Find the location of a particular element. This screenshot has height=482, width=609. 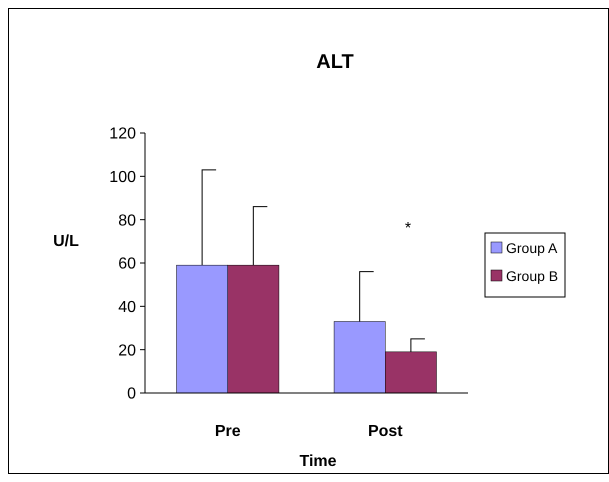

y-tick-label: 40 is located at coordinates (127, 307).